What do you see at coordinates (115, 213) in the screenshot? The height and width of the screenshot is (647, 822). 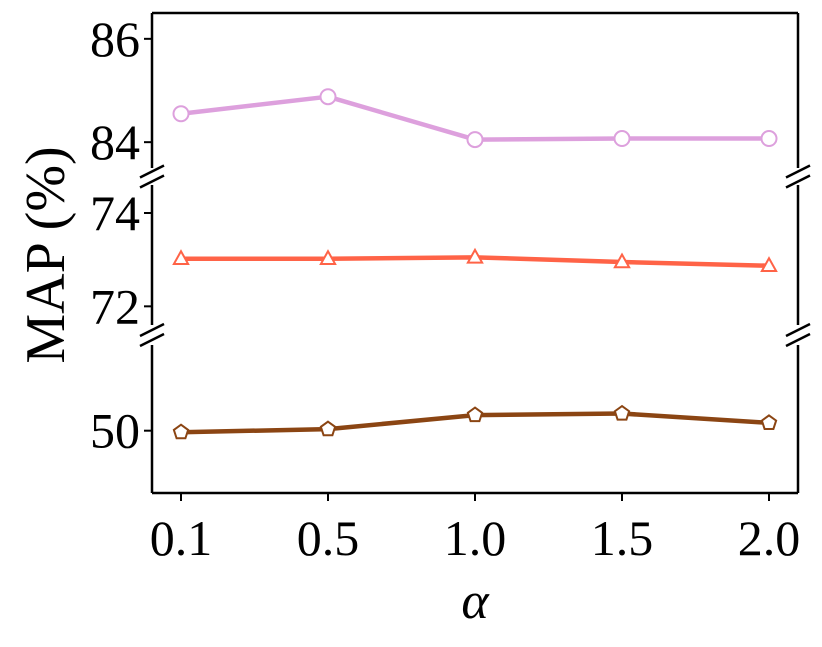 I see `y-tick-label: 74` at bounding box center [115, 213].